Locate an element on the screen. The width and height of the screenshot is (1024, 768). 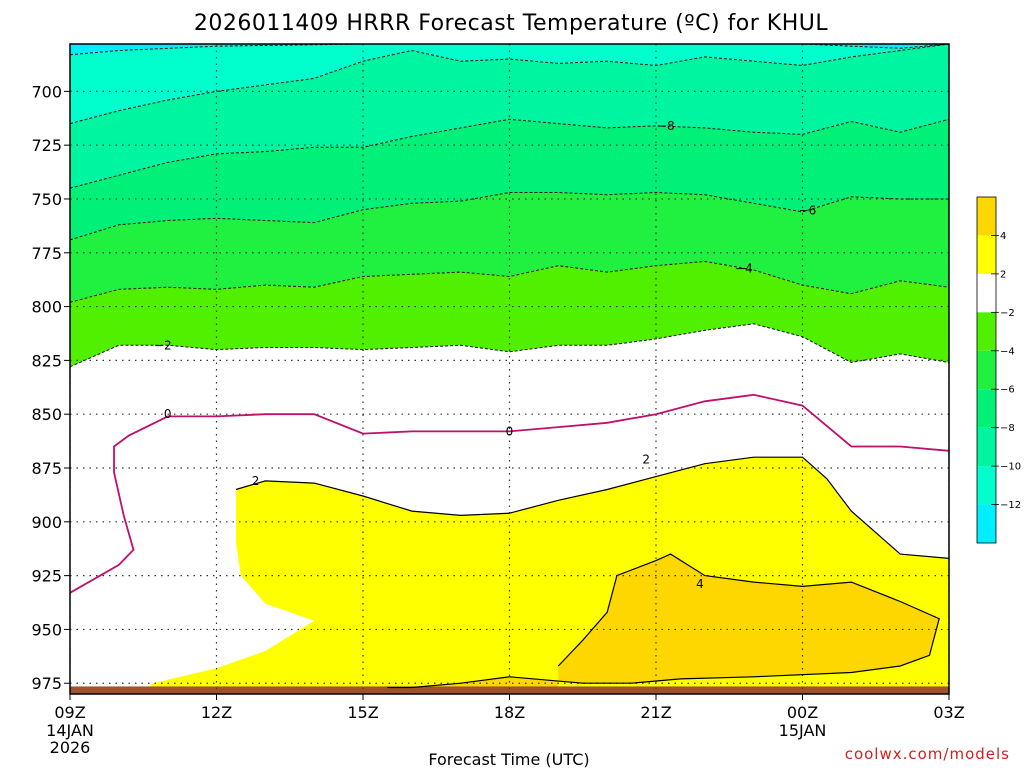
colorbar-label-0: 4 is located at coordinates (1003, 236).